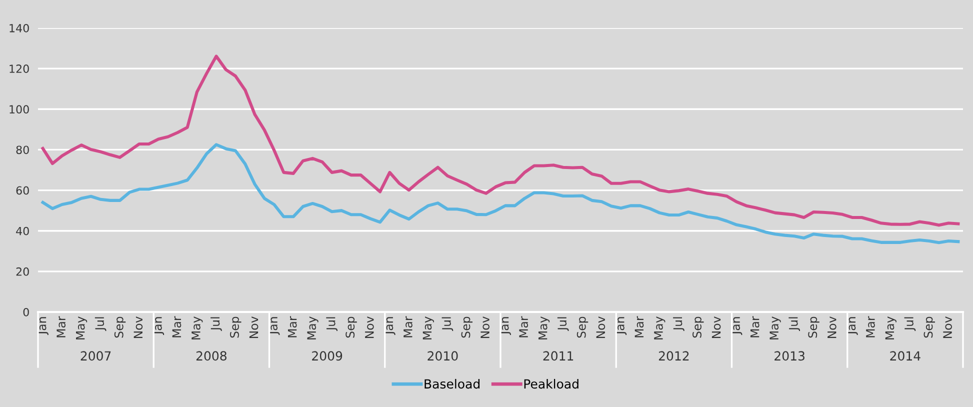 This screenshot has width=973, height=407. What do you see at coordinates (673, 356) in the screenshot?
I see `text: 2012` at bounding box center [673, 356].